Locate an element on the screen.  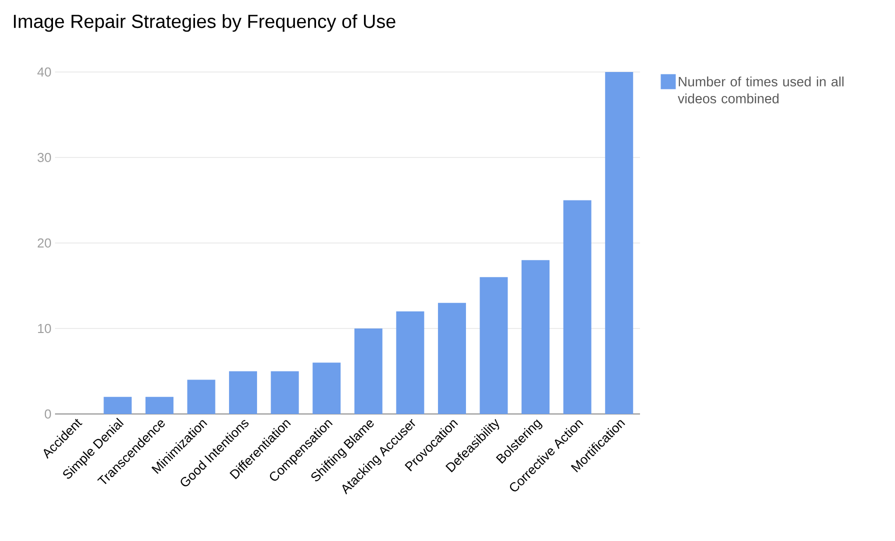
legend-label: Number of times used in all videos combined is located at coordinates (761, 90).